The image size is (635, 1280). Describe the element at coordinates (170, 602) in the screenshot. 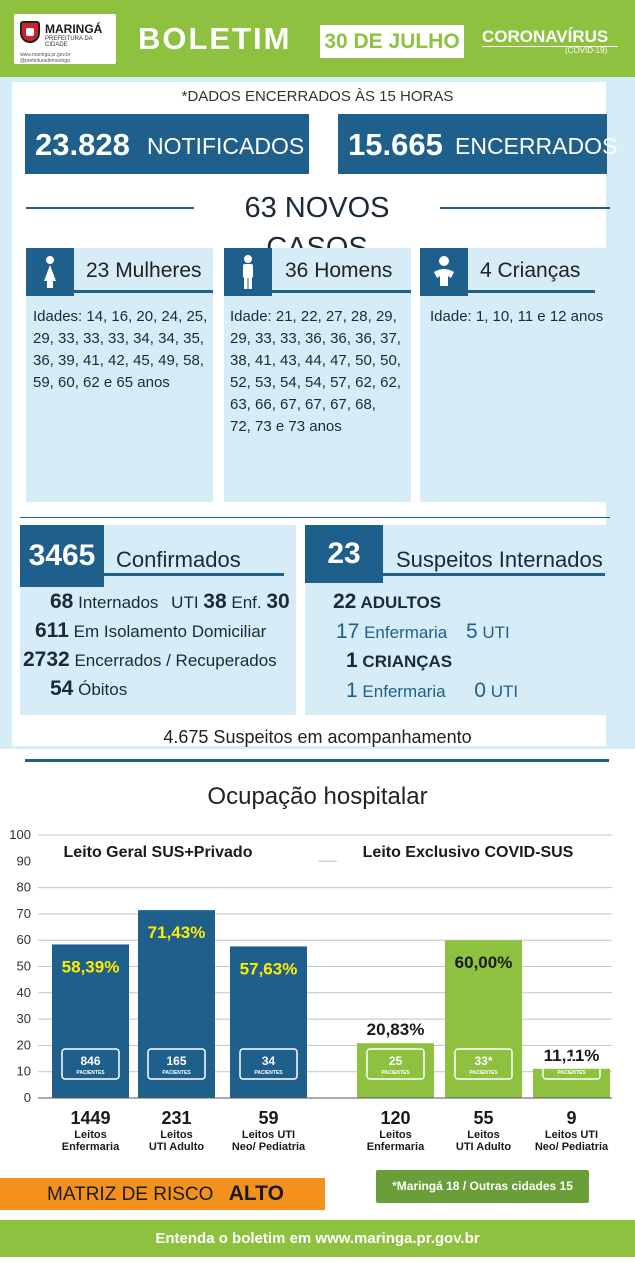

I see `hospitalized-row: 68 Internados UTI 38 Enf. 30` at that location.